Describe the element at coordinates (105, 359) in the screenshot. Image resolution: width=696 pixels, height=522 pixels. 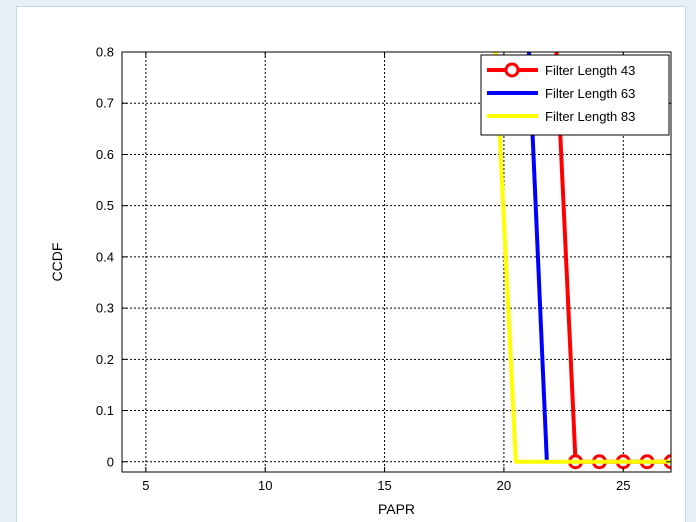
I see `y-tick-label: 0.2` at that location.